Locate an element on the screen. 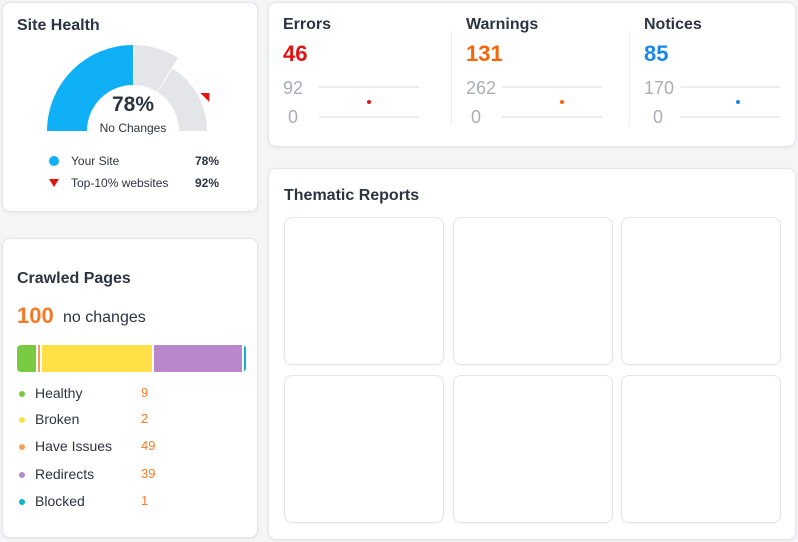 This screenshot has height=542, width=798. category-value: 9 is located at coordinates (145, 392).